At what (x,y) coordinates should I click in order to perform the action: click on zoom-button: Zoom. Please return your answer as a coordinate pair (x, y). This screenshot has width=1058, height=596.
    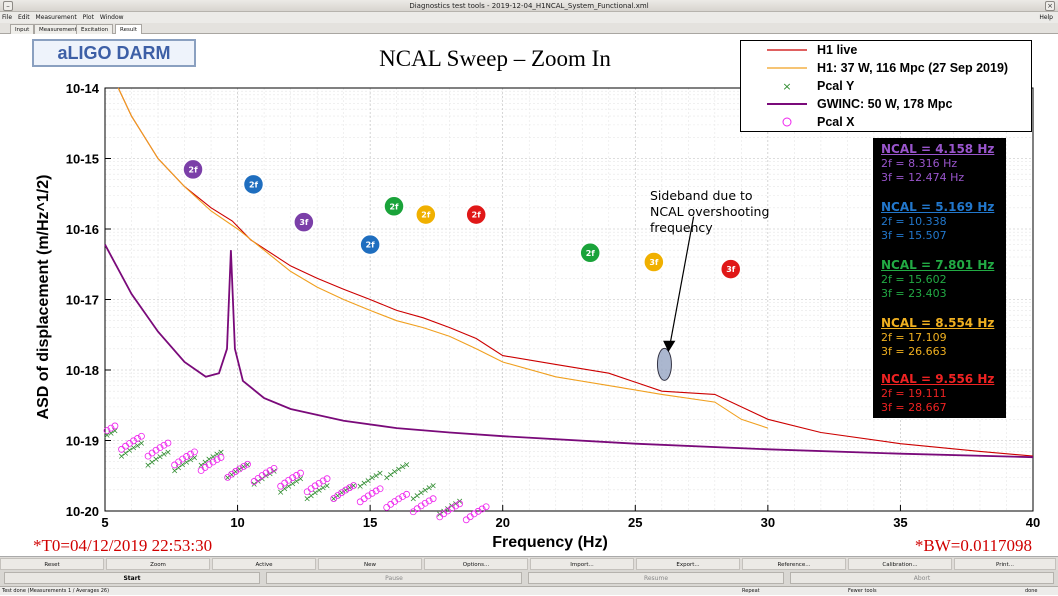
    Looking at the image, I should click on (158, 564).